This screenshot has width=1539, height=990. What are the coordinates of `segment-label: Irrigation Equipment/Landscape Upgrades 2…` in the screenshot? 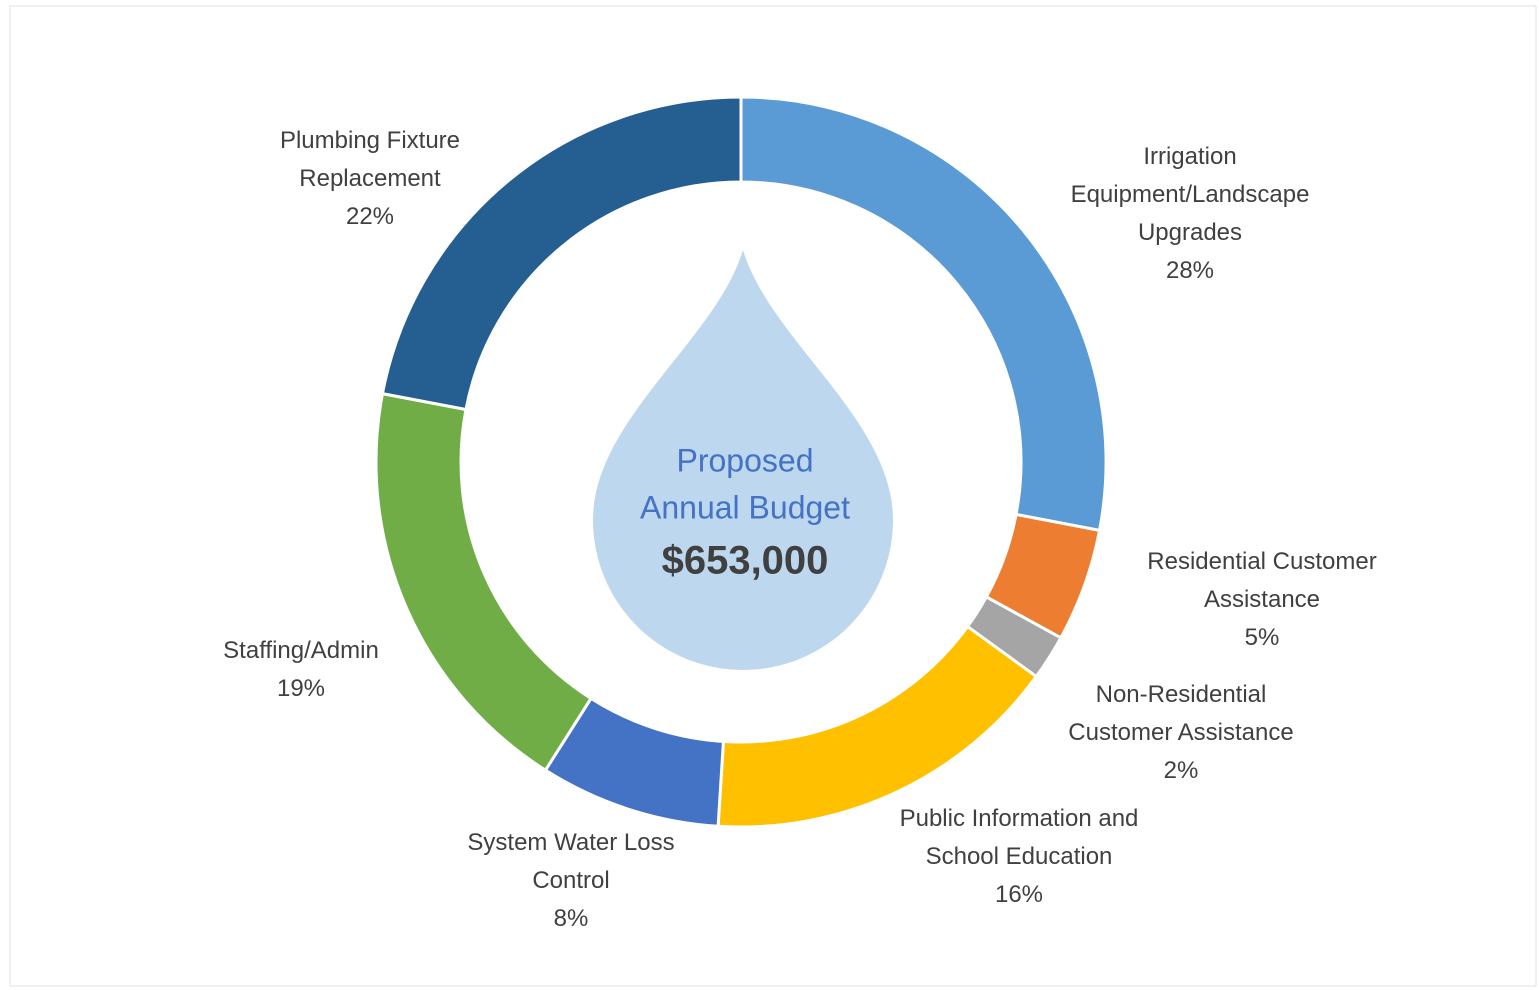 It's located at (1190, 214).